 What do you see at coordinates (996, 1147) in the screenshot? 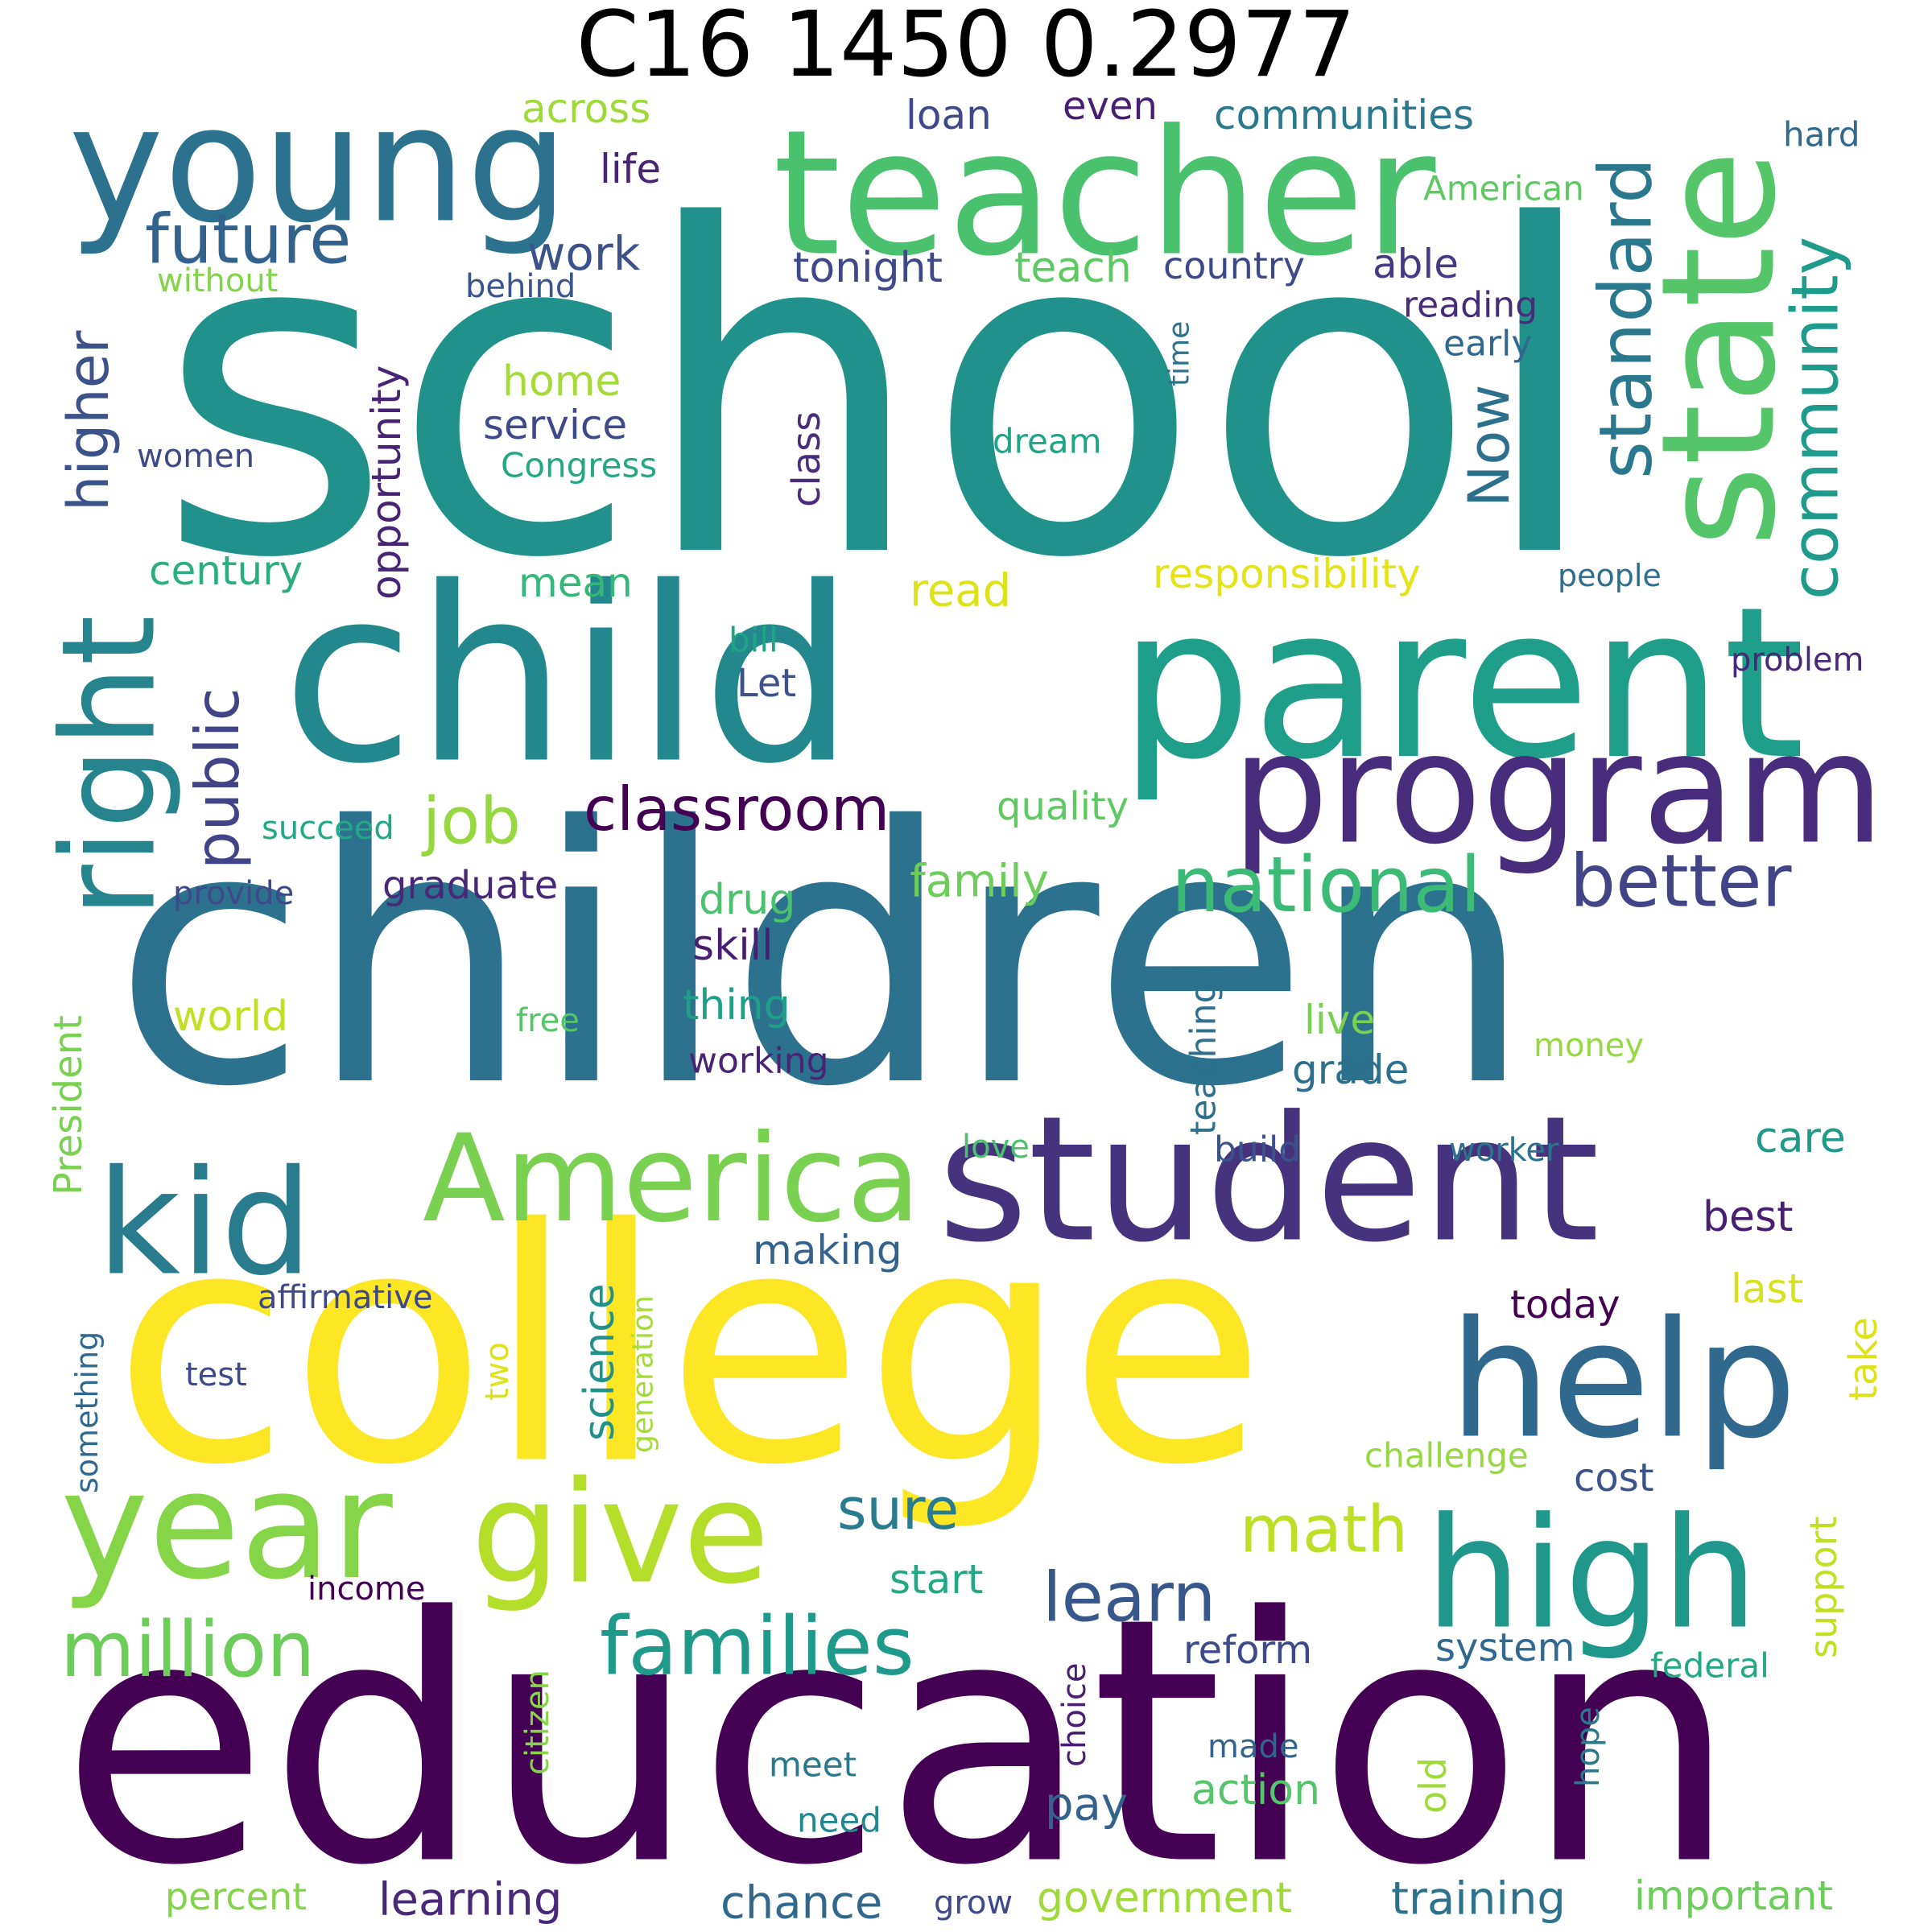
I see `cloud-word-love: love` at bounding box center [996, 1147].